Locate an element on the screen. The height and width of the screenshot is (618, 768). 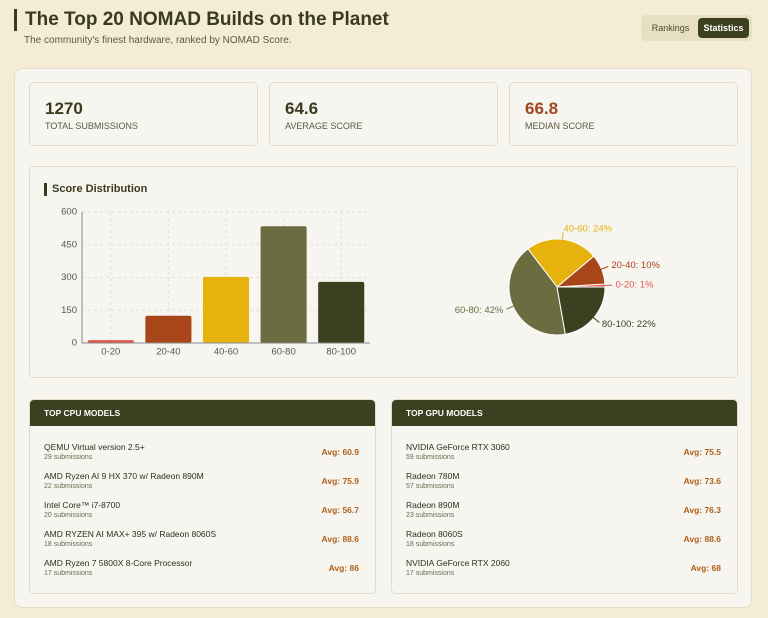
tab-bar: Rankings Statistics is located at coordinates (696, 28).